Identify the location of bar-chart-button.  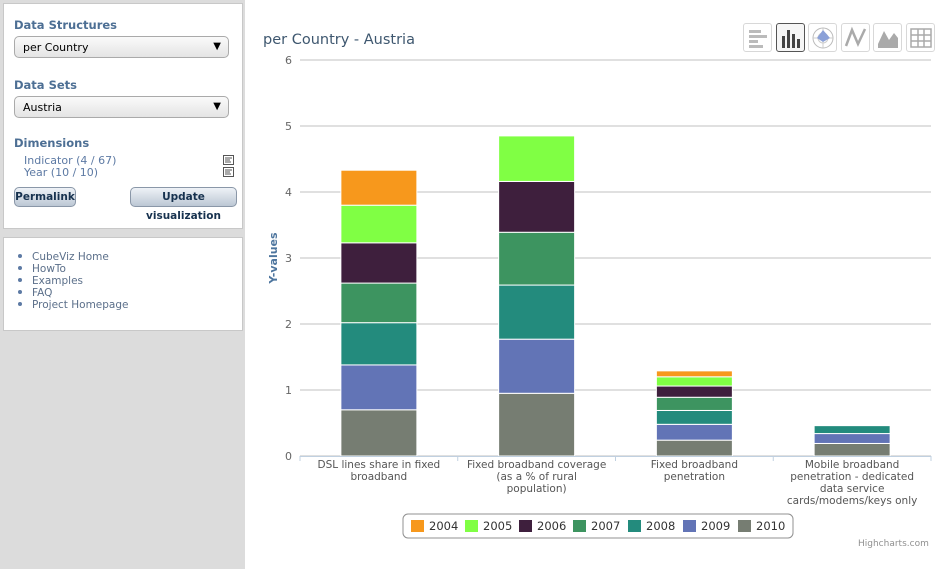
(757, 37).